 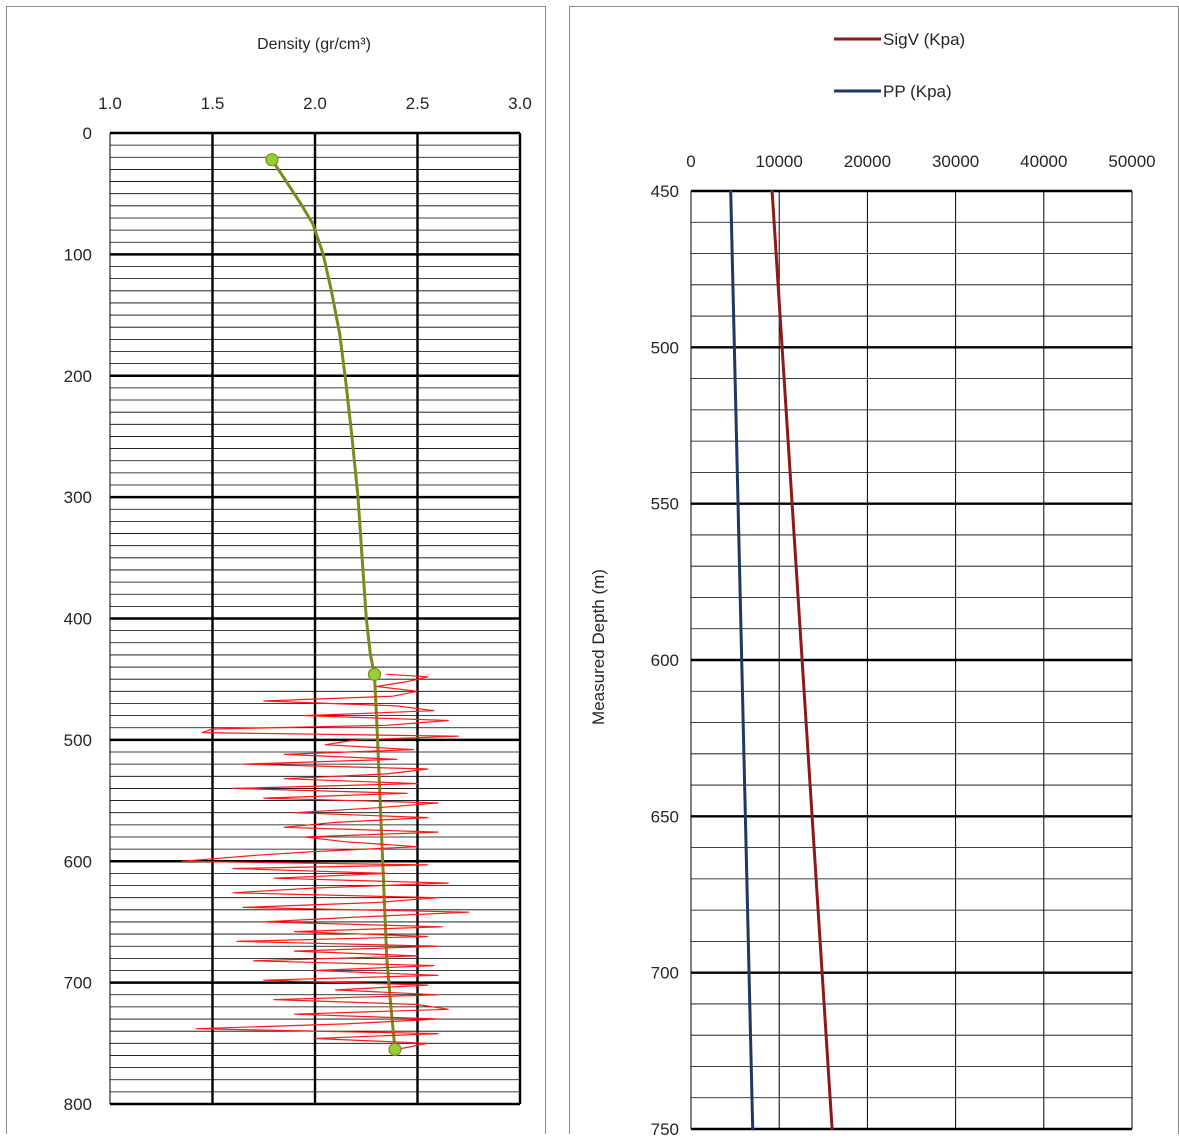 I want to click on density-y-ticks: 0 100 200 300 400 500 600 700 800, so click(x=78, y=619).